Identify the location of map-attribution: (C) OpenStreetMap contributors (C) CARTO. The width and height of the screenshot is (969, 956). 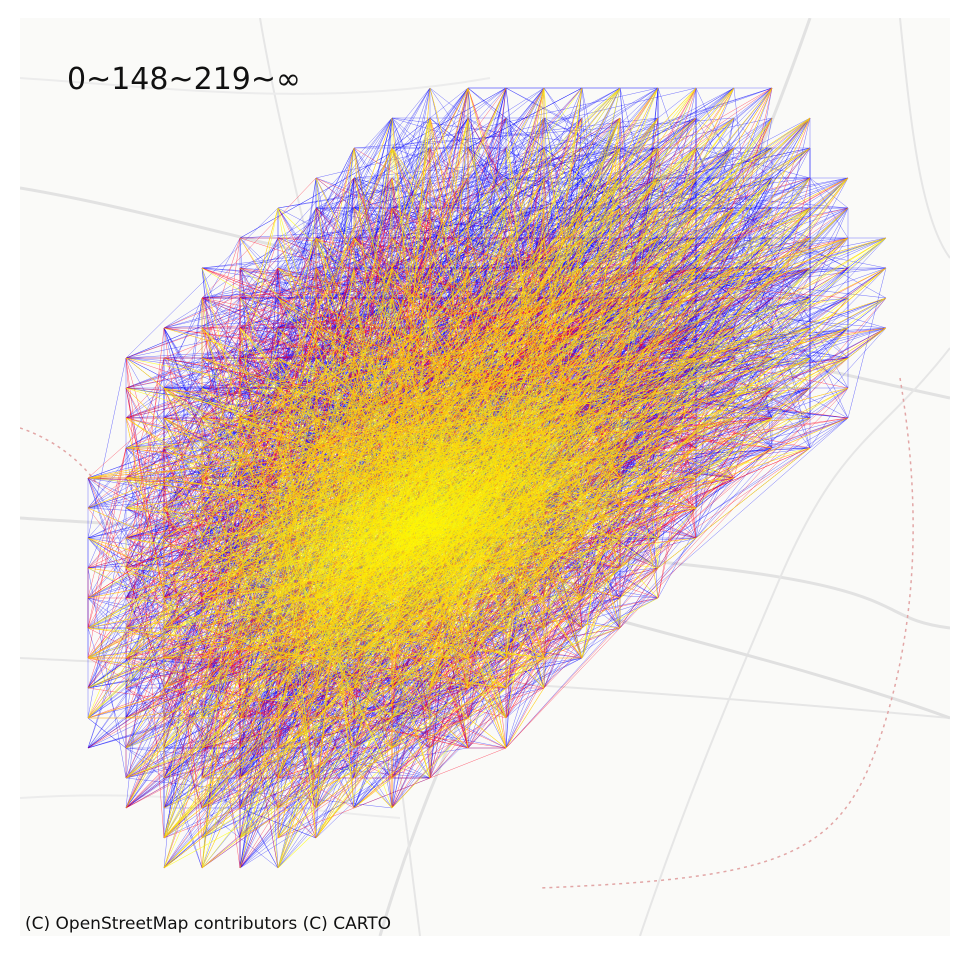
(208, 924).